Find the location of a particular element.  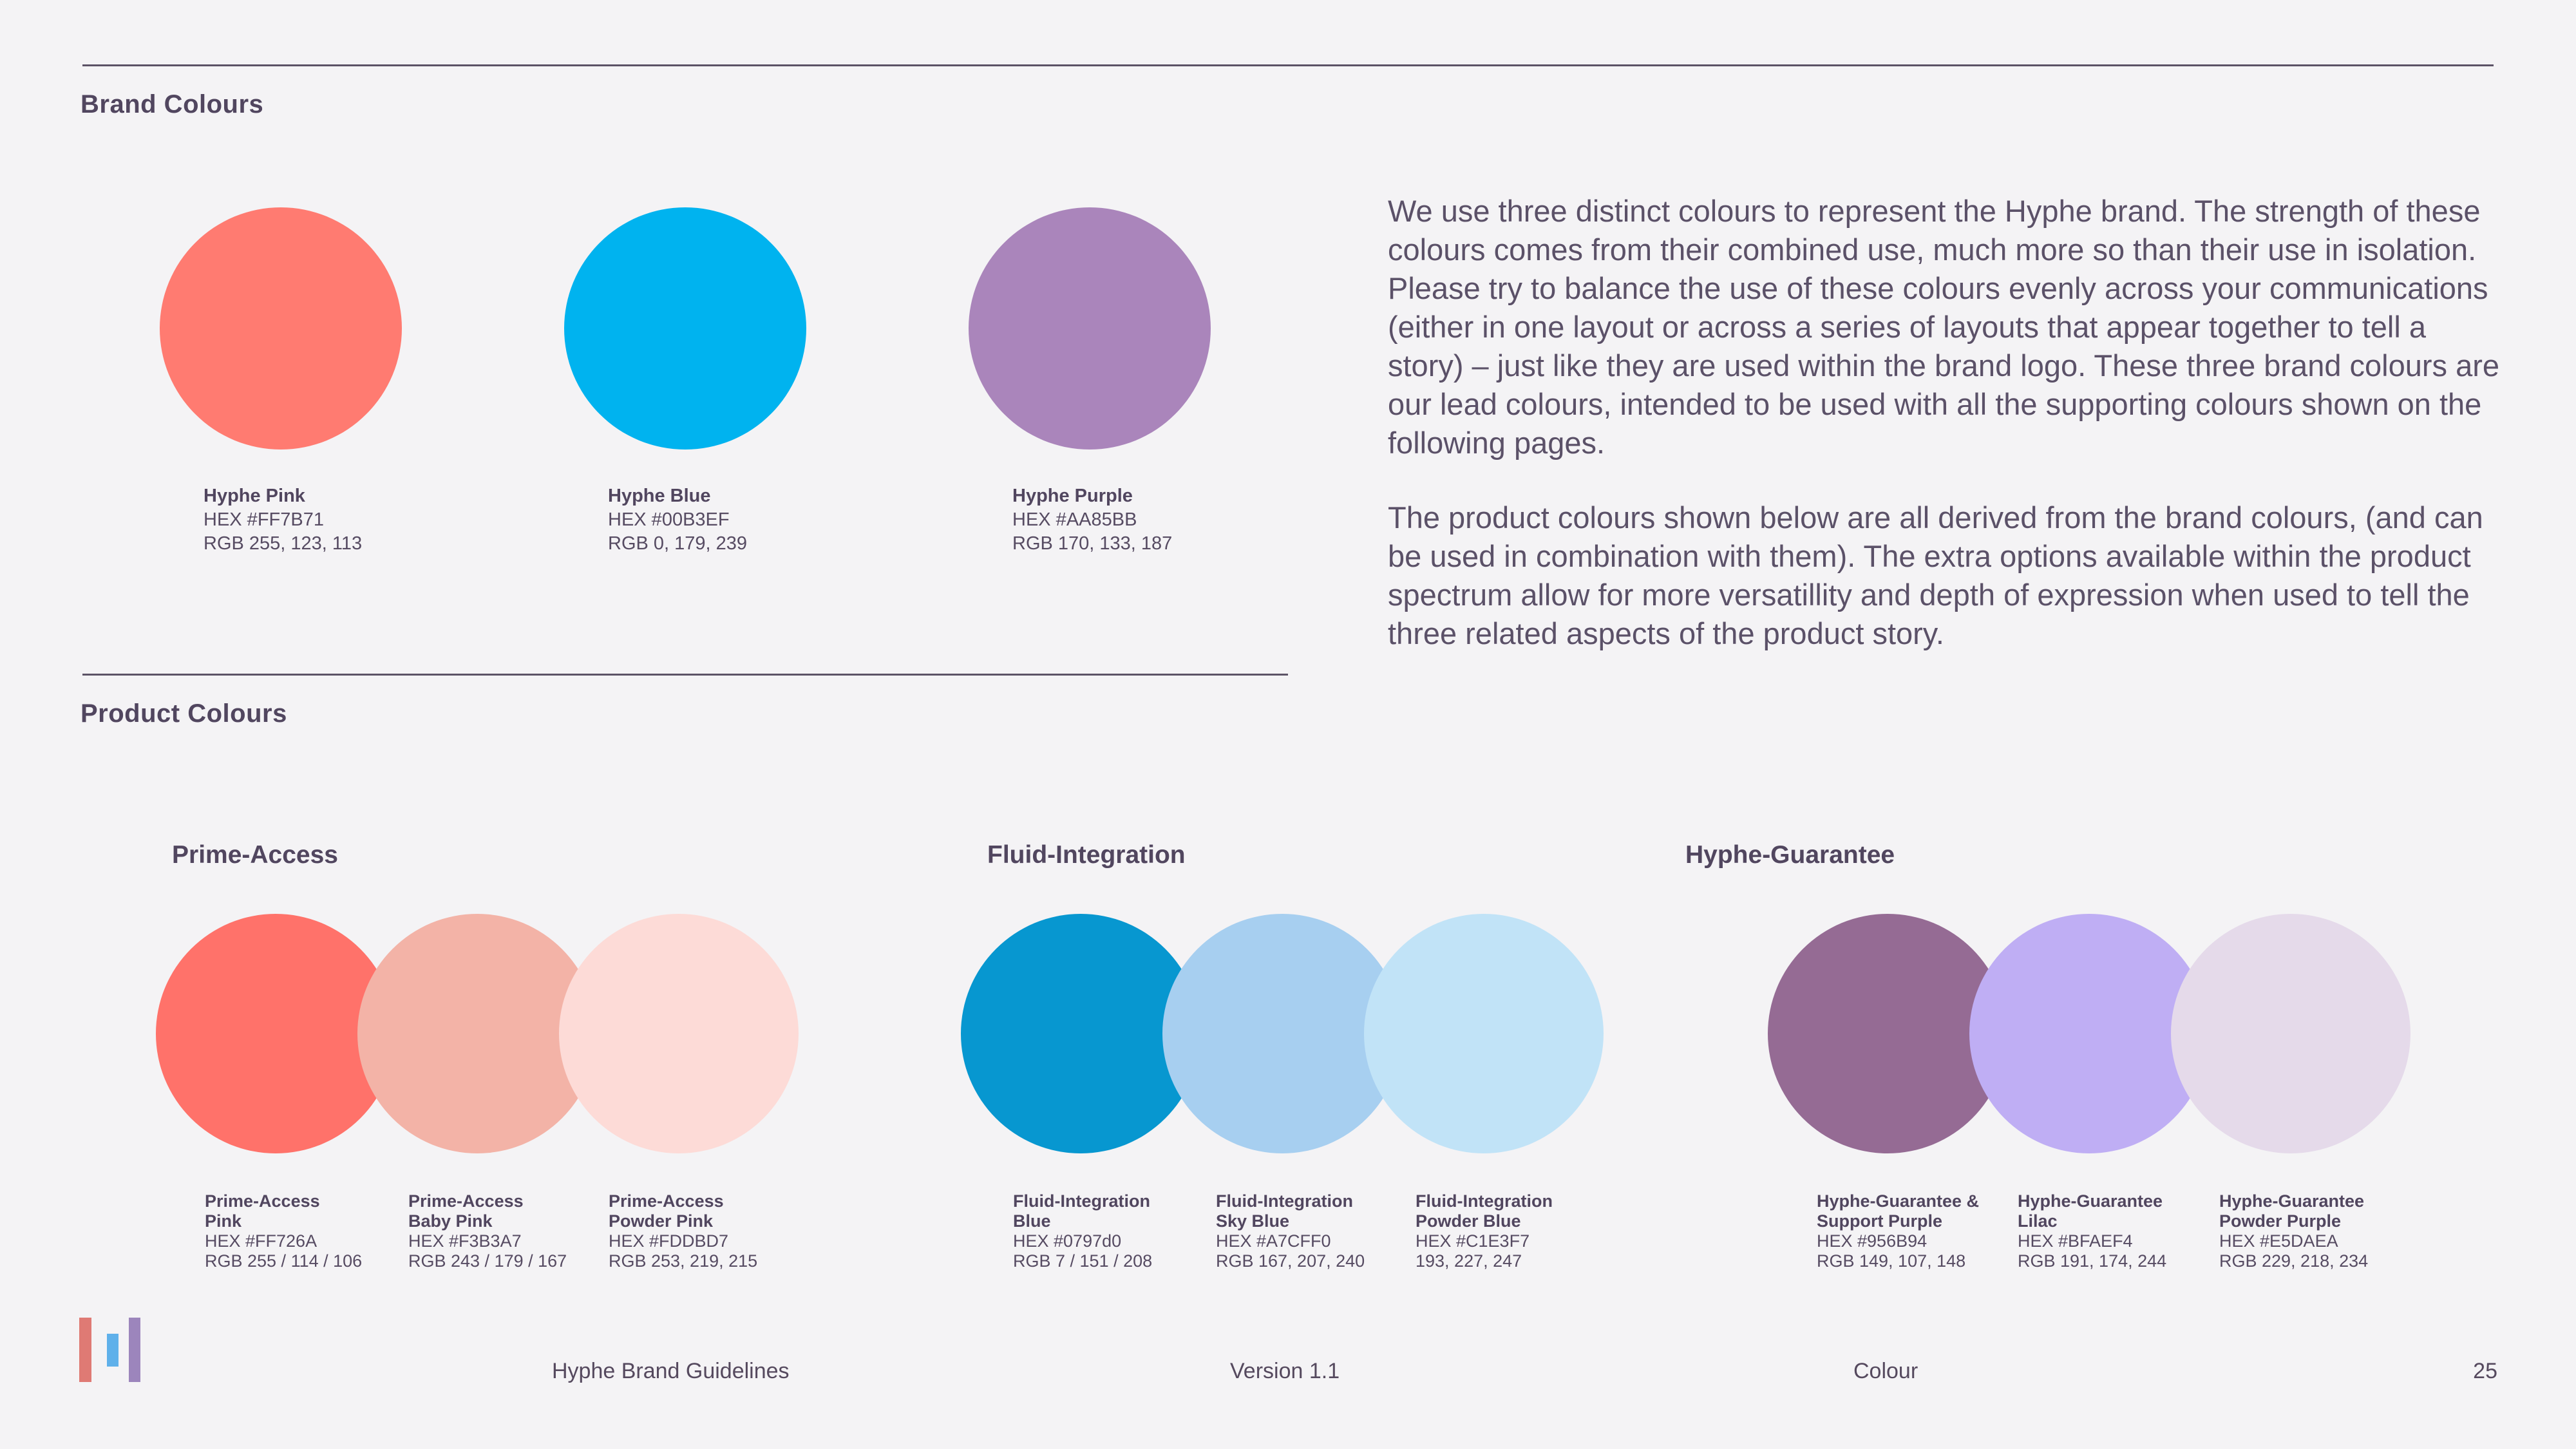

swatch-name-line: Powder Purple is located at coordinates (2280, 1221).